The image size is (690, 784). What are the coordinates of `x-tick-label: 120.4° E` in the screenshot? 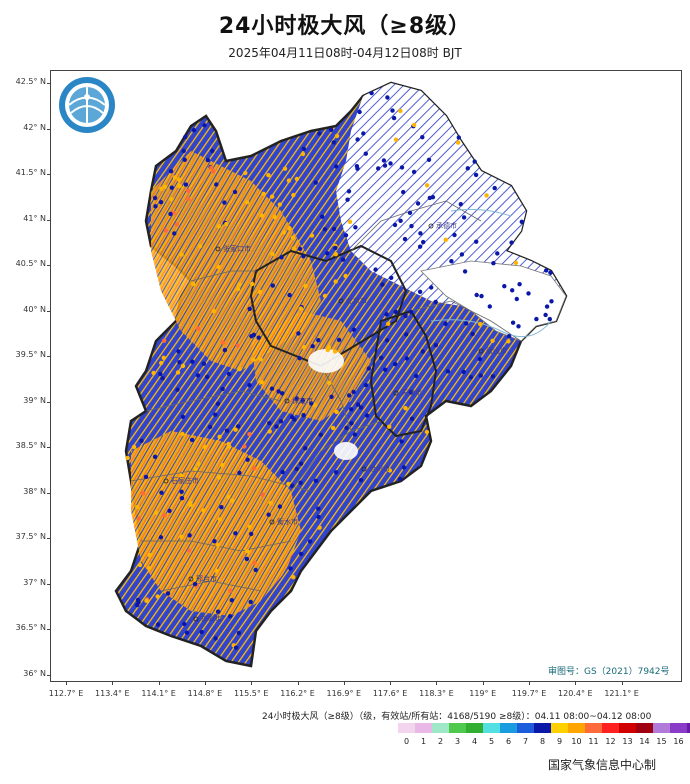 It's located at (575, 693).